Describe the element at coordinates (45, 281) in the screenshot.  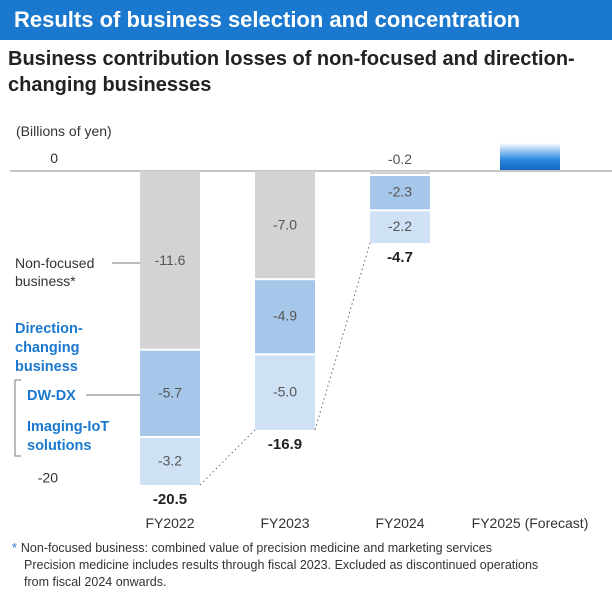
I see `legend-non-focused-line2: business*` at that location.